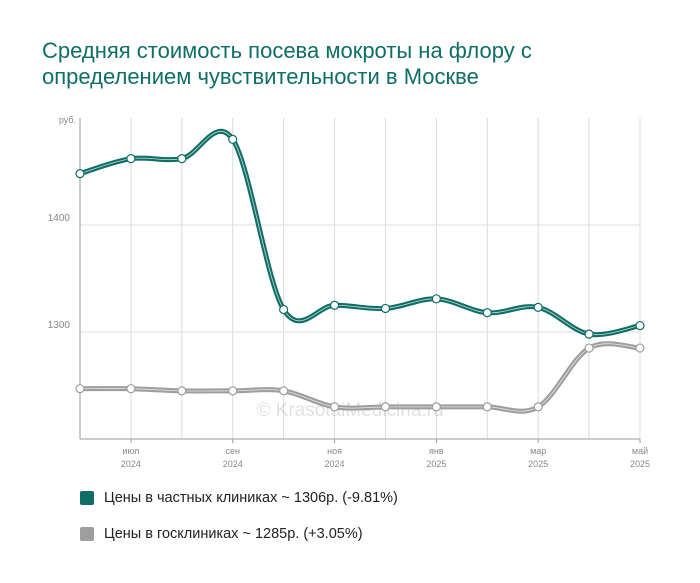 This screenshot has width=700, height=583. I want to click on x-tick-month: ноя, so click(334, 451).